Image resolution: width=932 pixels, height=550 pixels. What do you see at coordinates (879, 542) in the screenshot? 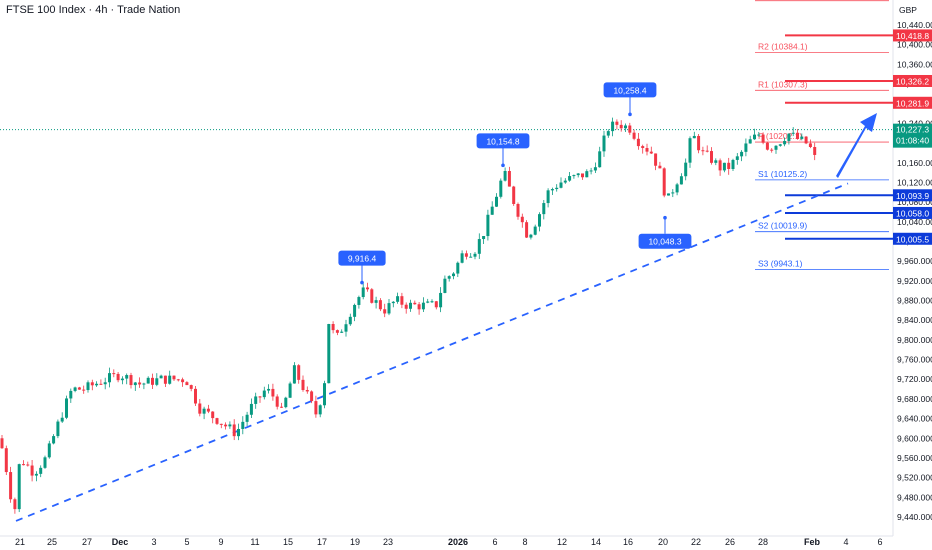
I see `x-tick-label: 6` at bounding box center [879, 542].